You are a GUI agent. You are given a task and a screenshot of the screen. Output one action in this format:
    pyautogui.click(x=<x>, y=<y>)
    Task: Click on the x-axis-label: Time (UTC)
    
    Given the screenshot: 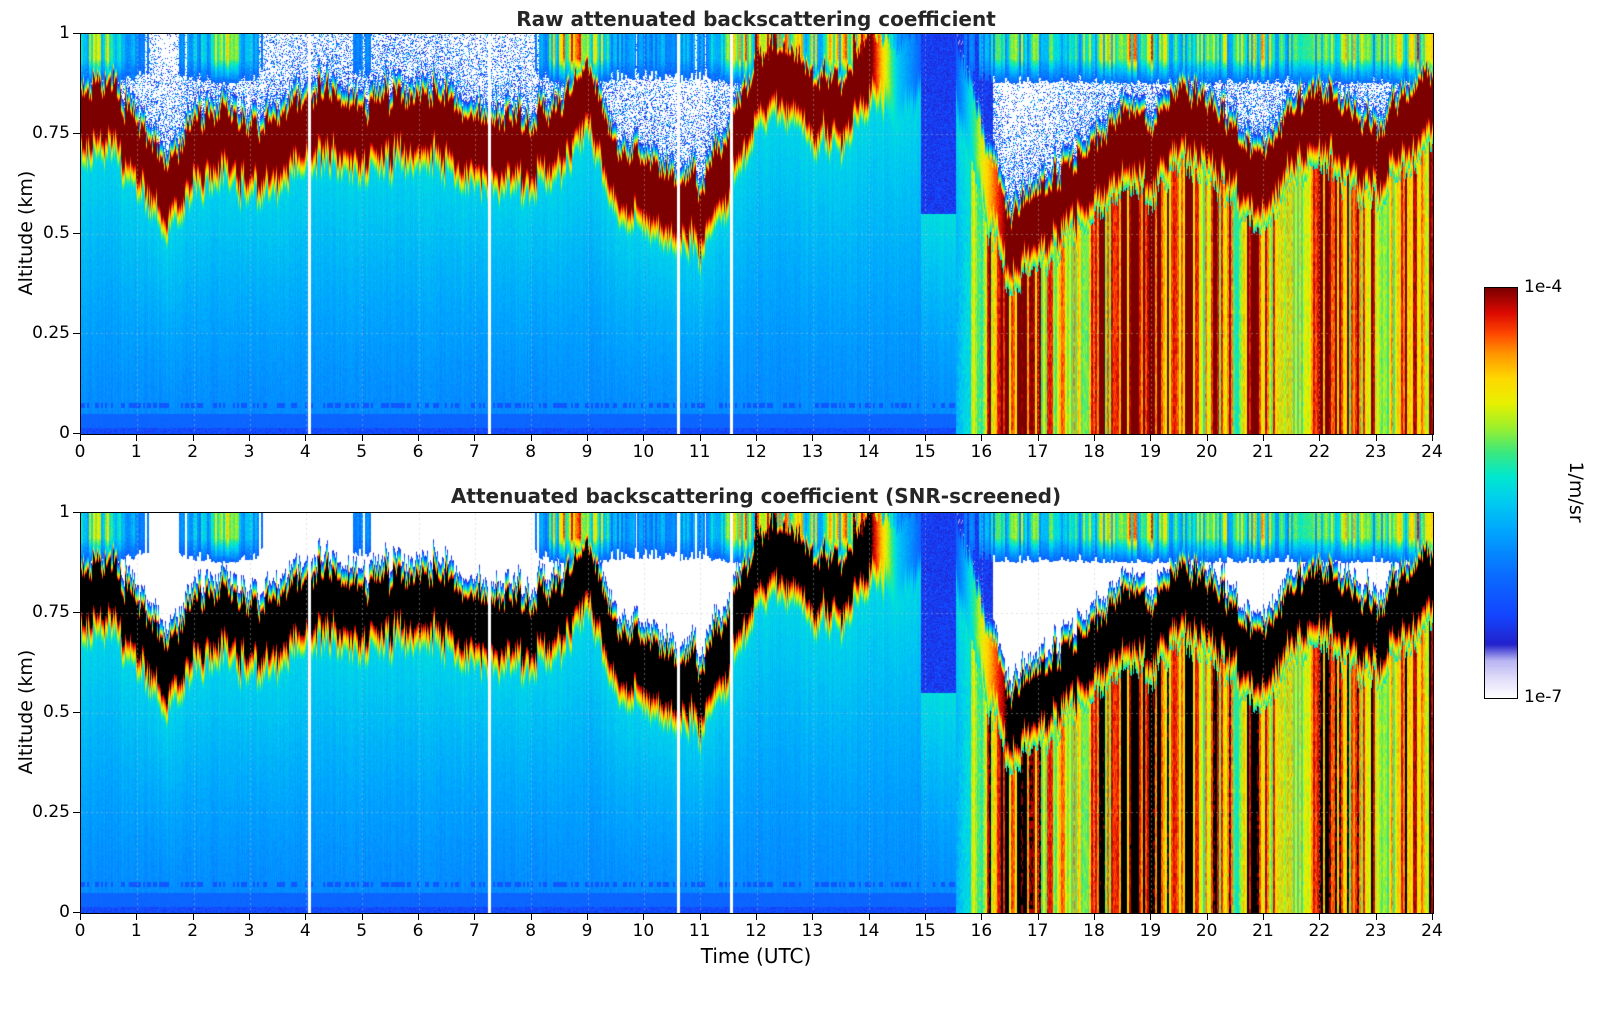 What is the action you would take?
    pyautogui.click(x=756, y=956)
    